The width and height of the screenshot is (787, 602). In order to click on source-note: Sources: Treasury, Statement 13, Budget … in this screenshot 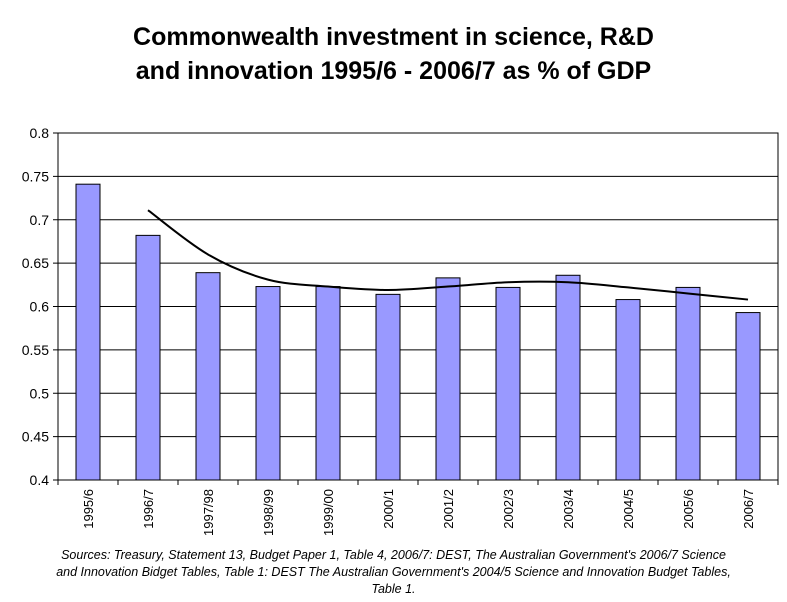, I will do `click(393, 572)`.